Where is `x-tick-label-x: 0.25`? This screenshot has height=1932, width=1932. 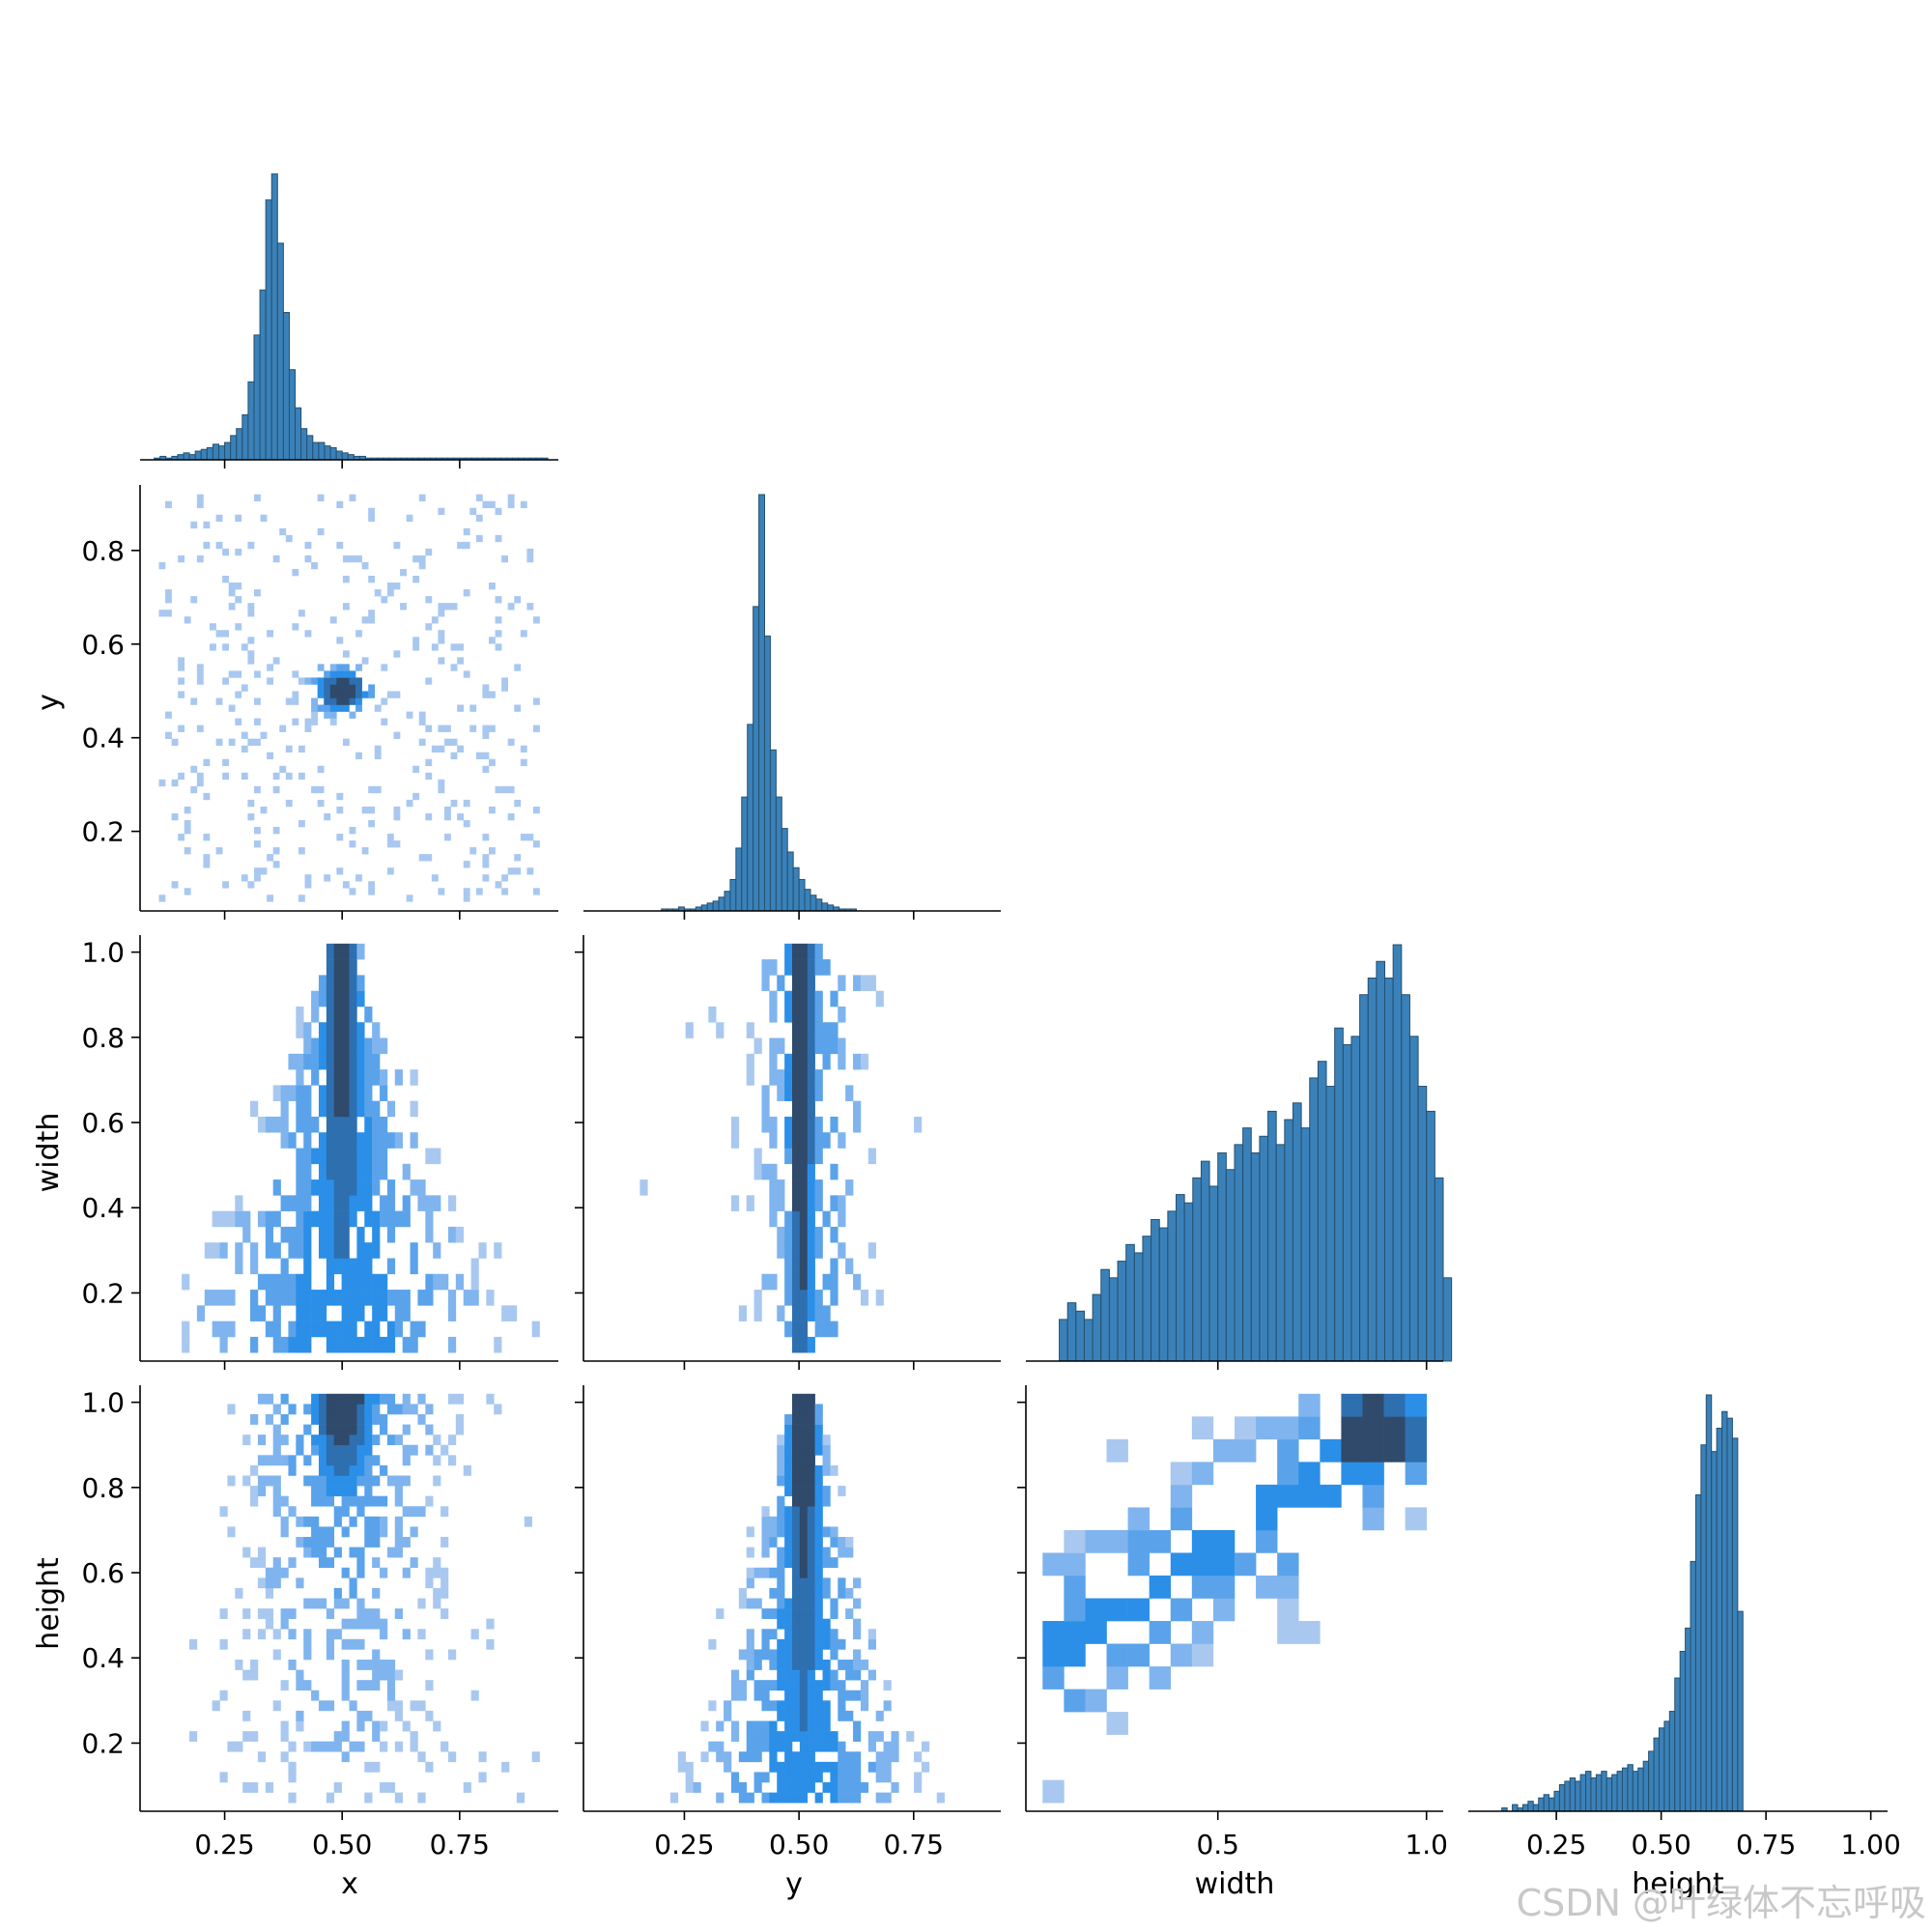 x-tick-label-x: 0.25 is located at coordinates (224, 1845).